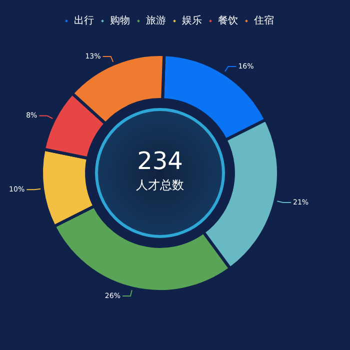 The width and height of the screenshot is (350, 350). What do you see at coordinates (160, 161) in the screenshot?
I see `text: 234` at bounding box center [160, 161].